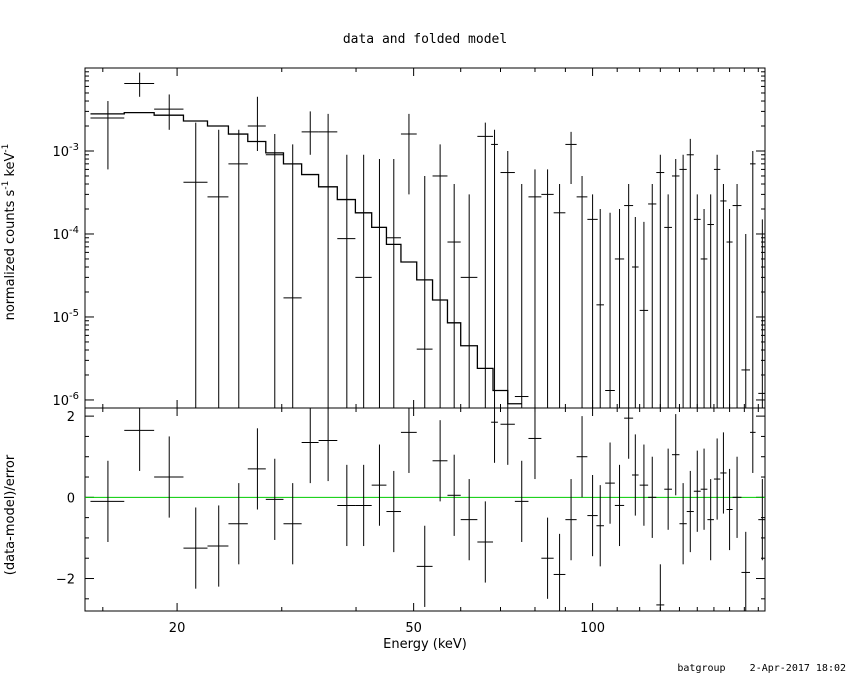  Describe the element at coordinates (592, 628) in the screenshot. I see `x-tick-label: 100` at that location.